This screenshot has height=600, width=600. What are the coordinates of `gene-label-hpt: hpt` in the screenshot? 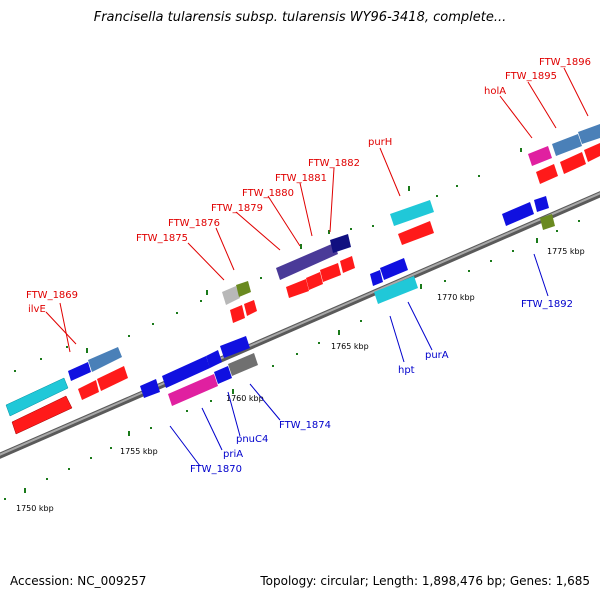 It's located at (406, 370).